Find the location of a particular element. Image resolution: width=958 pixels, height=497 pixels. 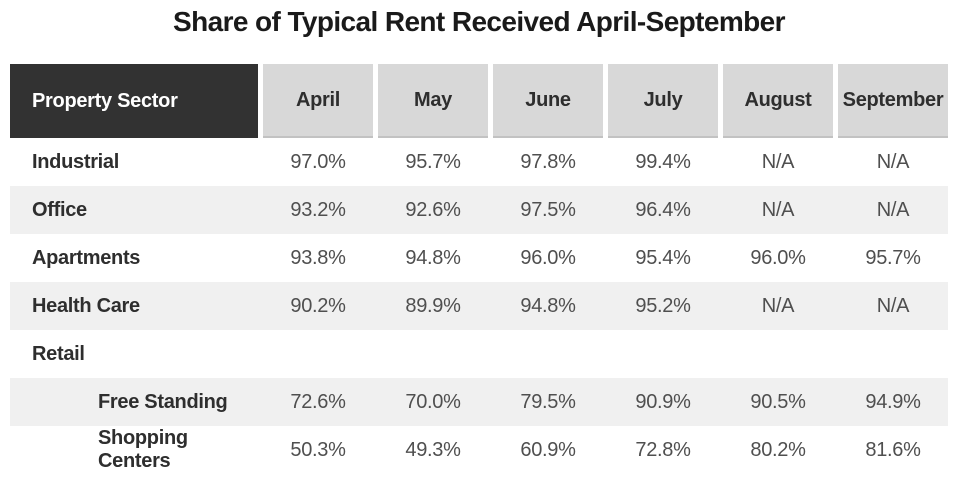

row-retail-section: Retail is located at coordinates (479, 354).